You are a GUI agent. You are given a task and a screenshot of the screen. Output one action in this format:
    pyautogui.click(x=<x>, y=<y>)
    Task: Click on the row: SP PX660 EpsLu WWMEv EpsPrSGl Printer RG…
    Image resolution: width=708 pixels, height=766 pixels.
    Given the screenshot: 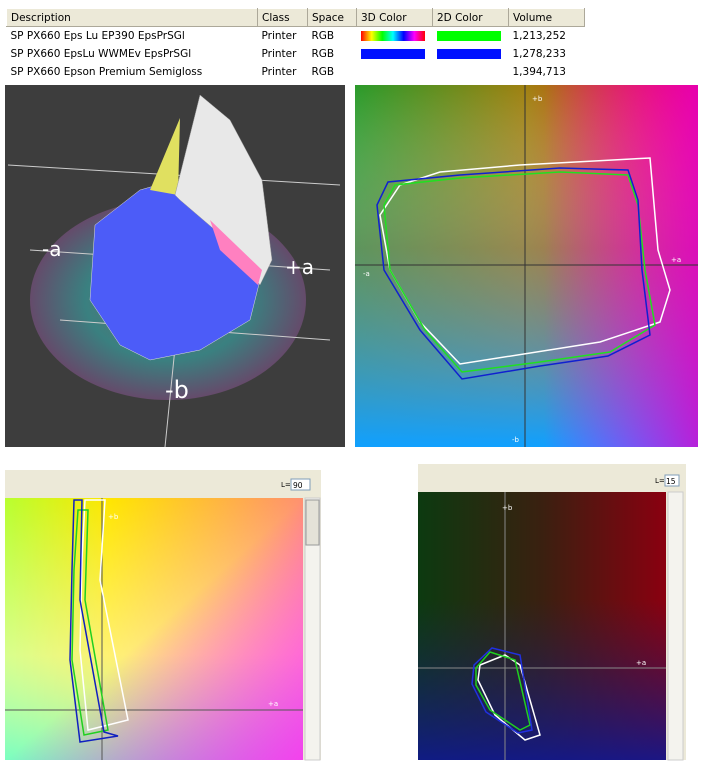 What is the action you would take?
    pyautogui.click(x=296, y=54)
    